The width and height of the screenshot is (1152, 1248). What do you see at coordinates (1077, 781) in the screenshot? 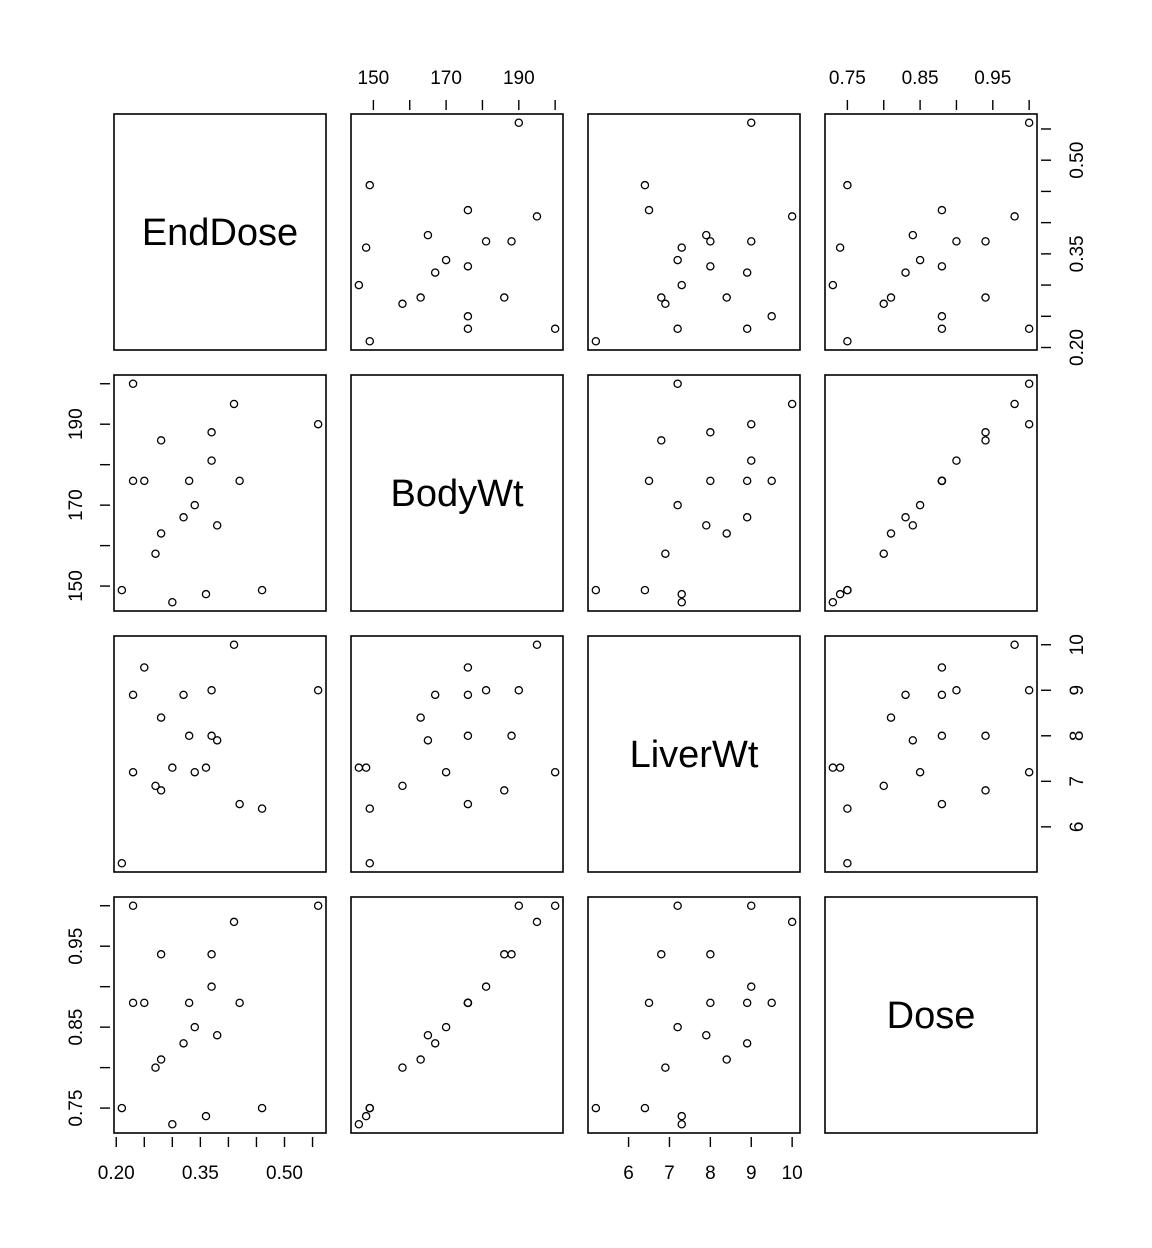
I see `tick-label: 7` at bounding box center [1077, 781].